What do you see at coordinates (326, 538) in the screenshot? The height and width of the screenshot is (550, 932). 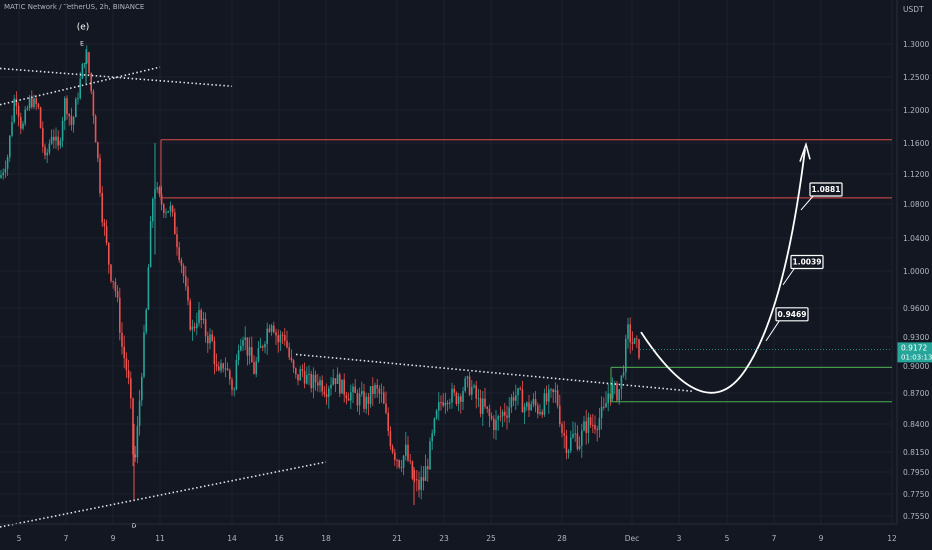 I see `x-tick-label: 18` at bounding box center [326, 538].